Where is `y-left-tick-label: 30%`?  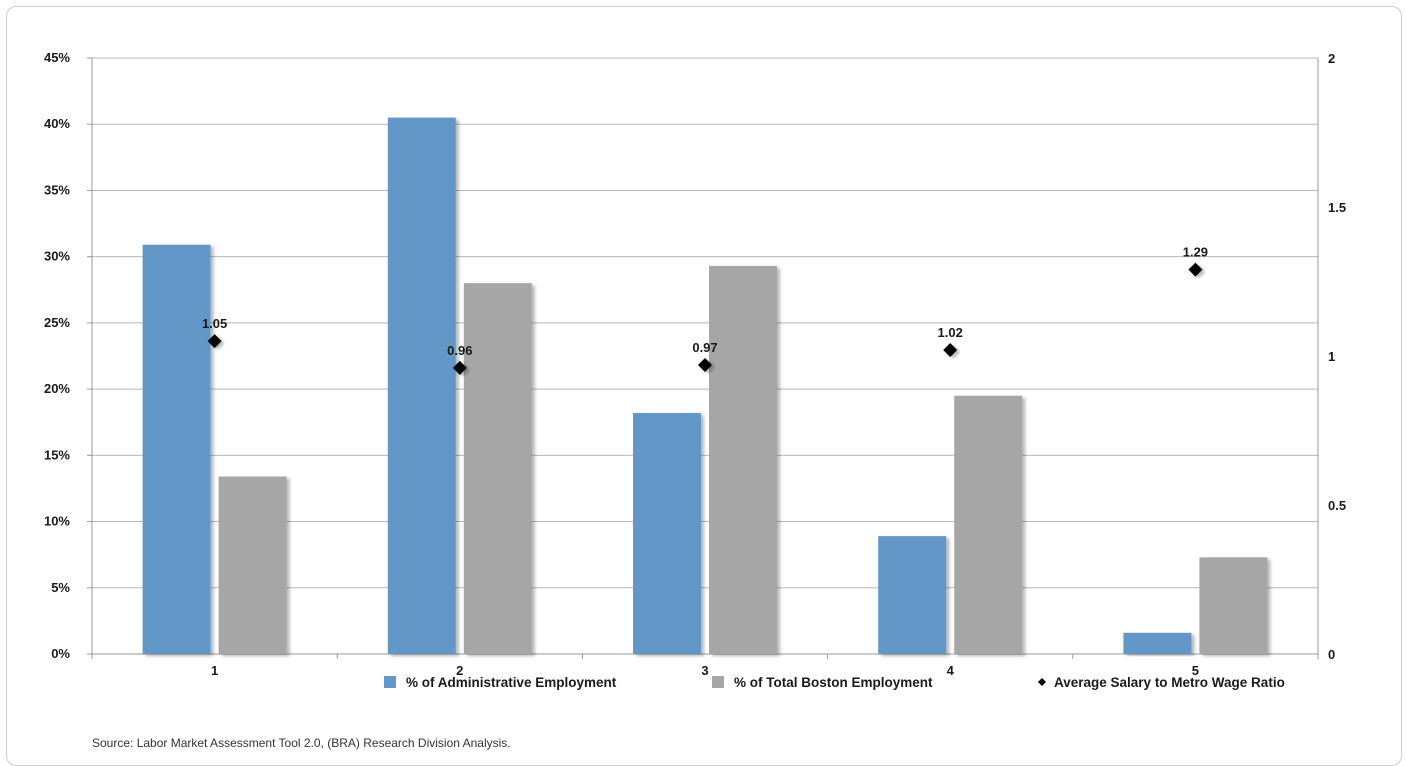 y-left-tick-label: 30% is located at coordinates (57, 256).